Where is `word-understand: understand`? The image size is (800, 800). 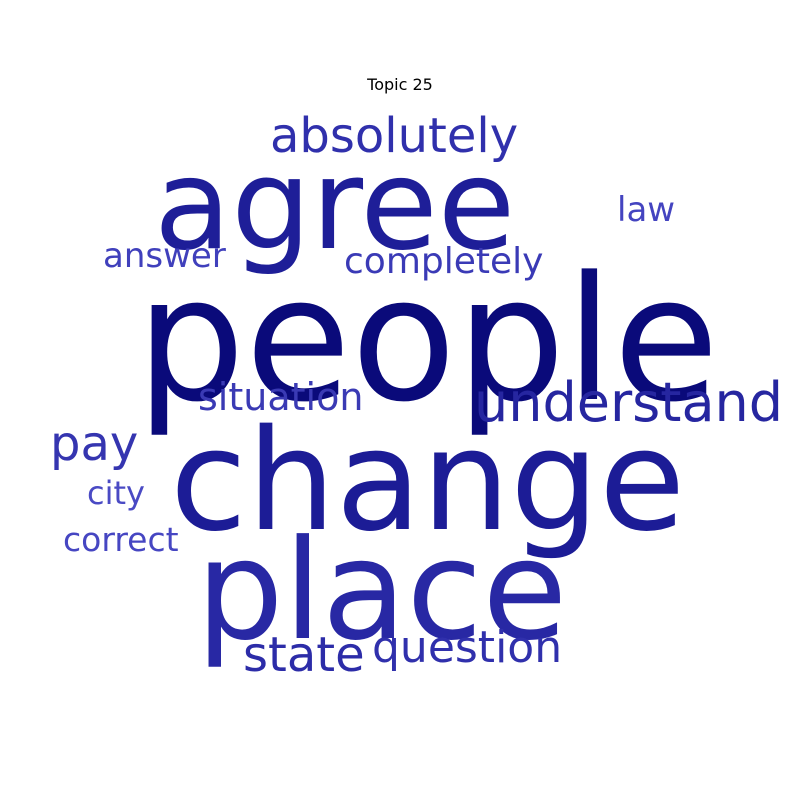
word-understand: understand is located at coordinates (629, 402).